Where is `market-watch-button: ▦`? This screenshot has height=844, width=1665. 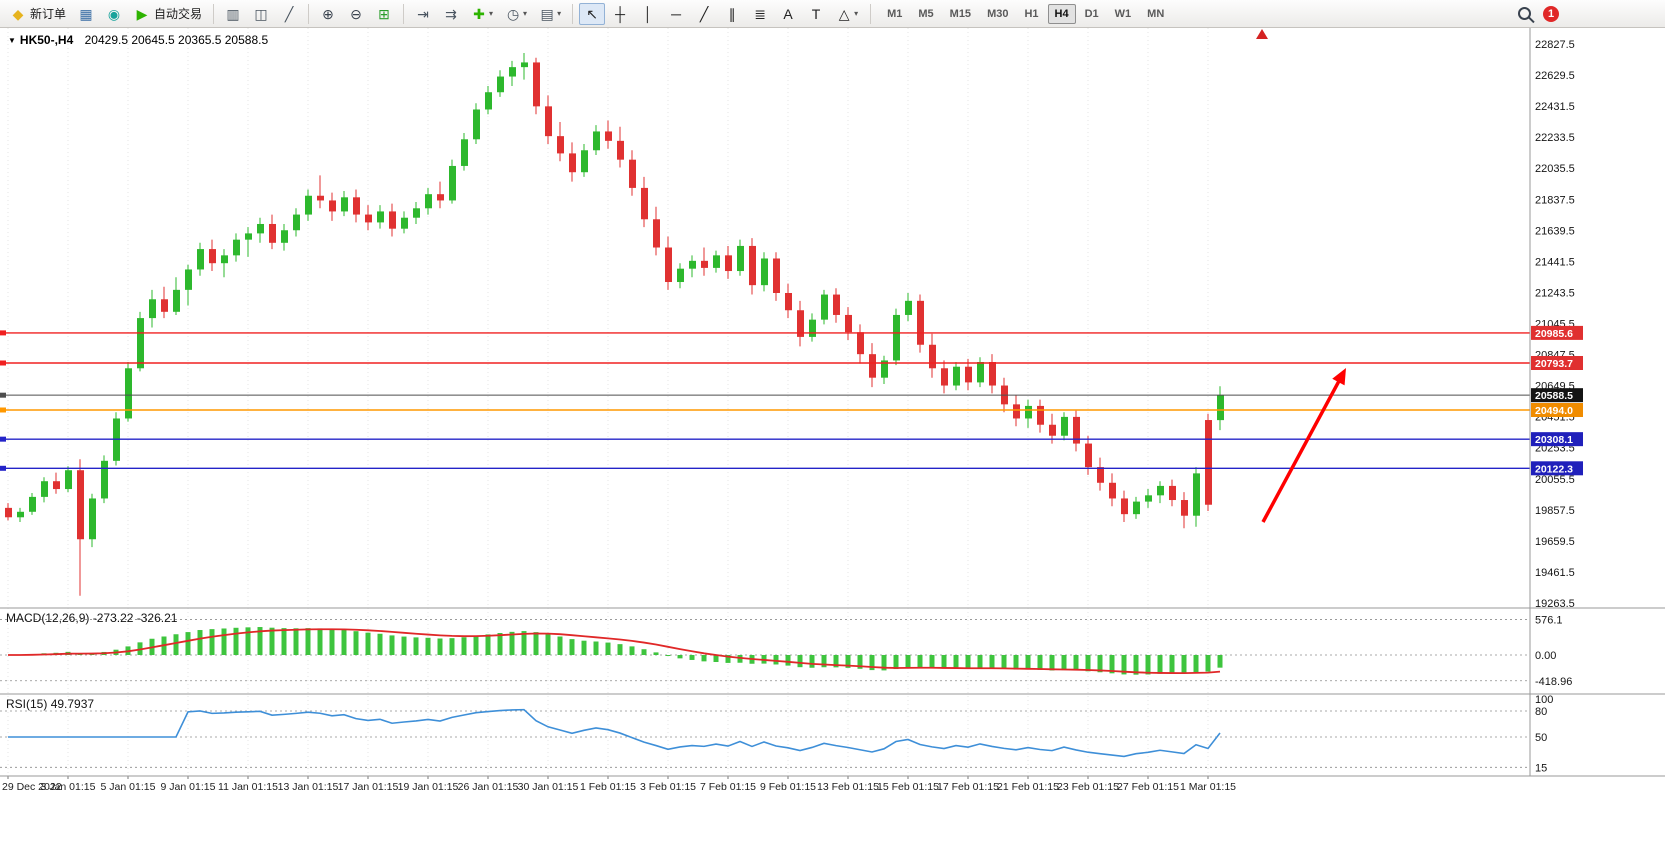 market-watch-button: ▦ is located at coordinates (86, 14).